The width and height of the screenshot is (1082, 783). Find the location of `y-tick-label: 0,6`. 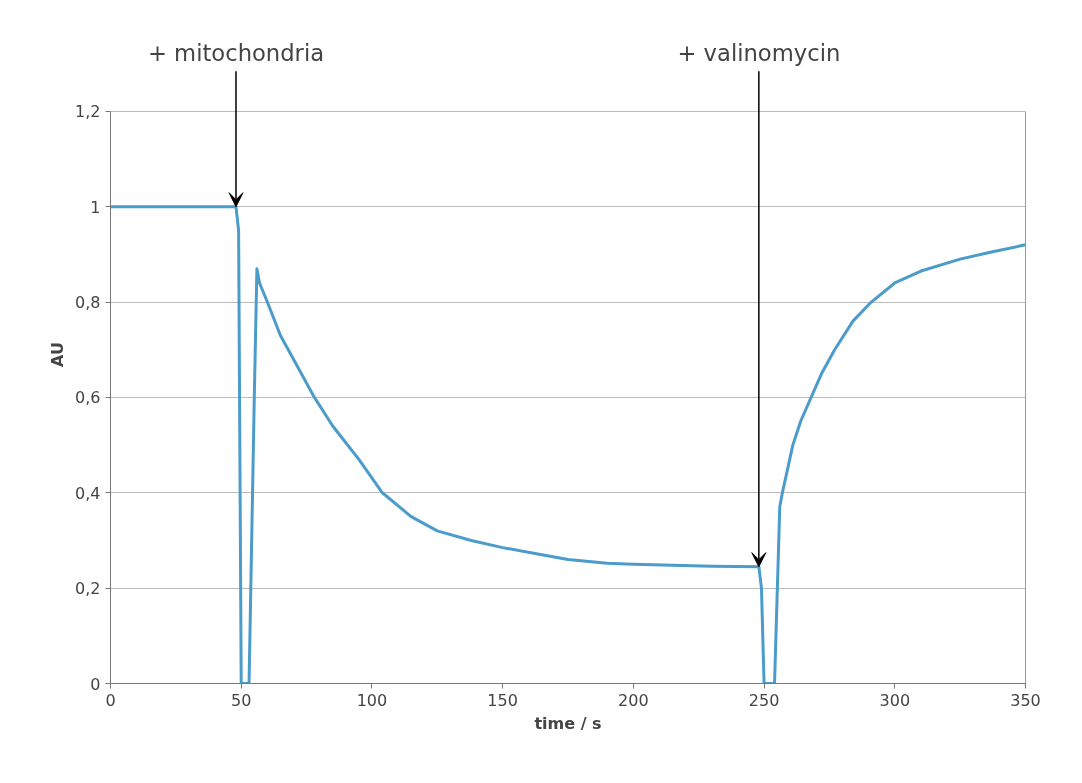

y-tick-label: 0,6 is located at coordinates (88, 398).